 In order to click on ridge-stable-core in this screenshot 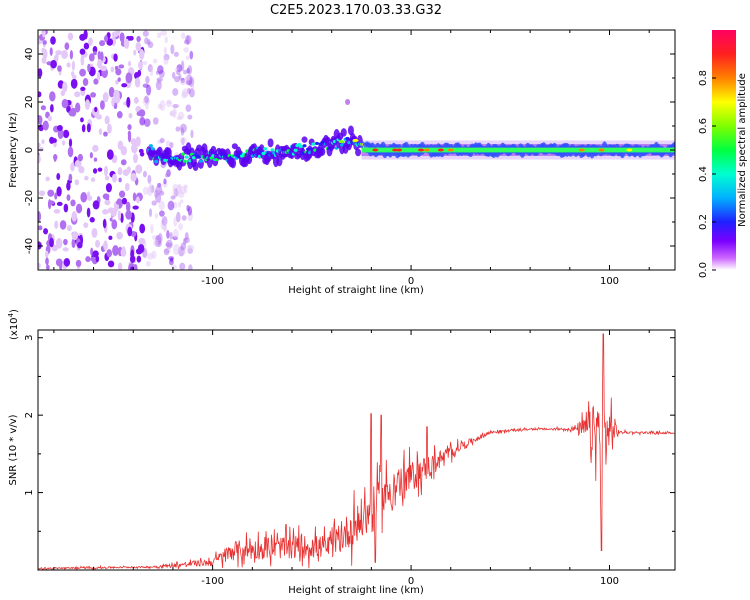, I will do `click(518, 150)`.